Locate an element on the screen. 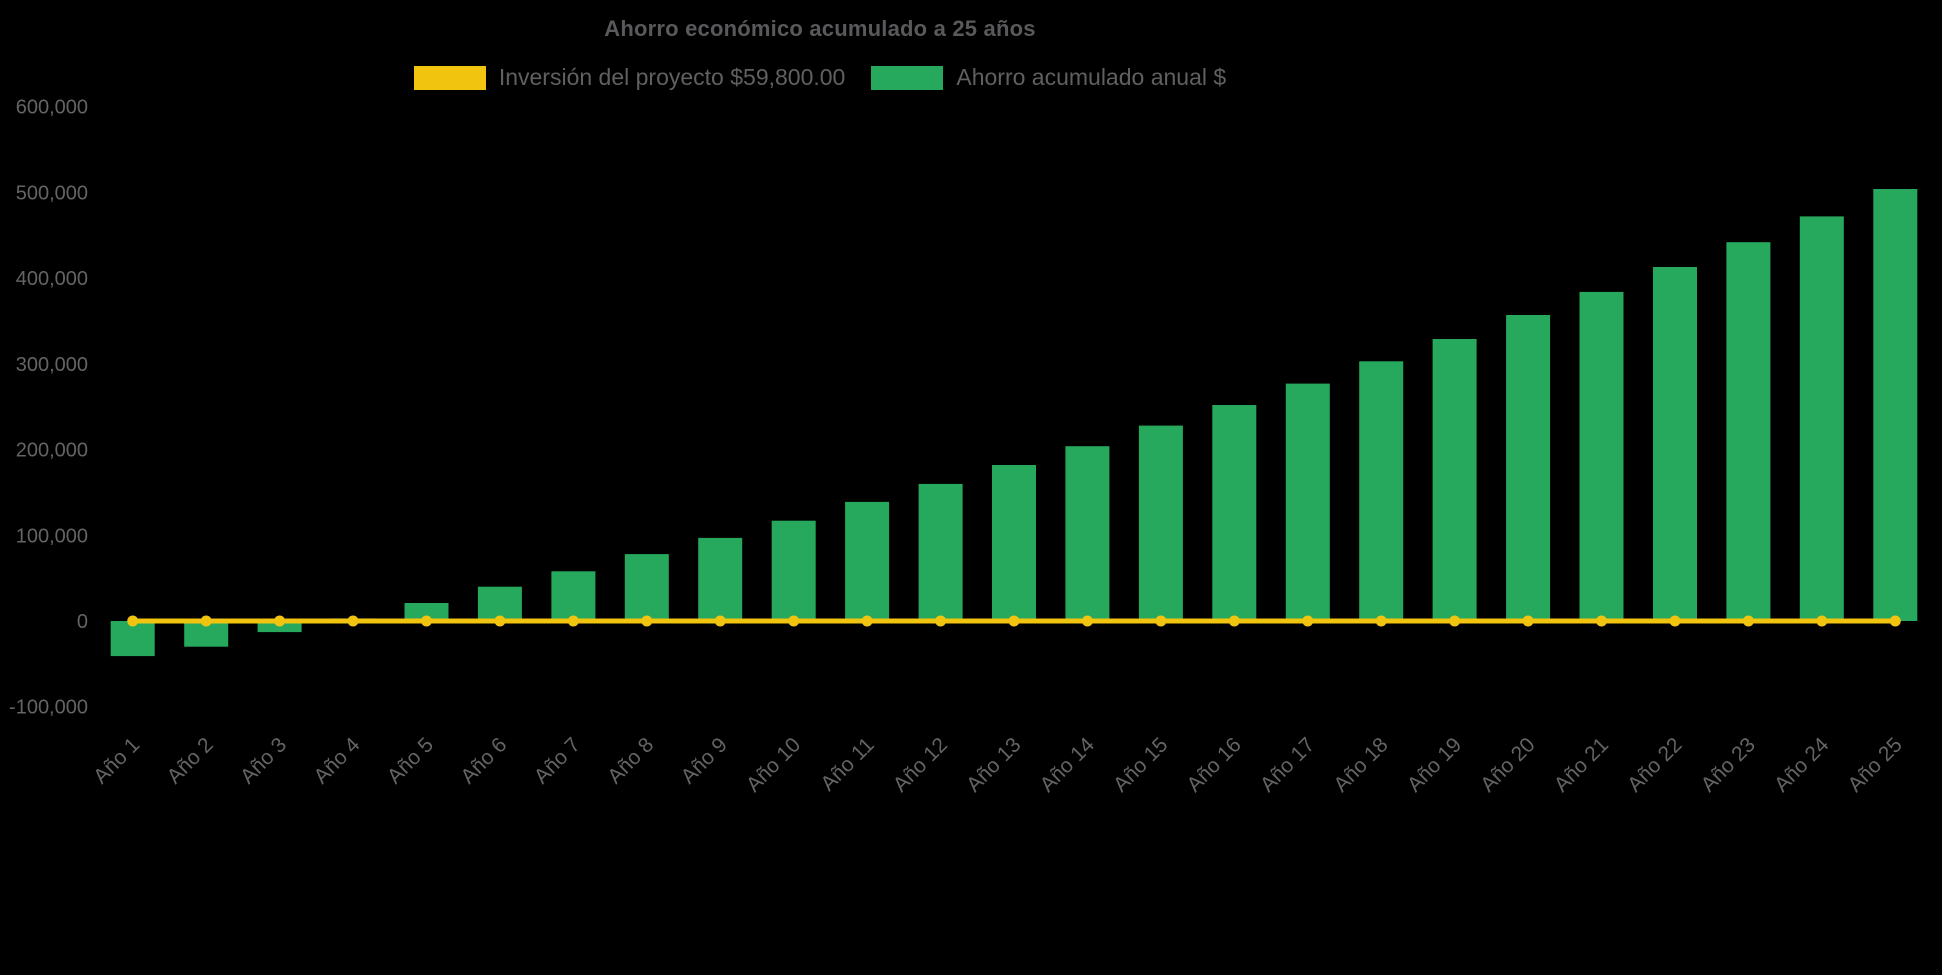 The image size is (1942, 975). x-axis-tick-label: Año 13 is located at coordinates (993, 764).